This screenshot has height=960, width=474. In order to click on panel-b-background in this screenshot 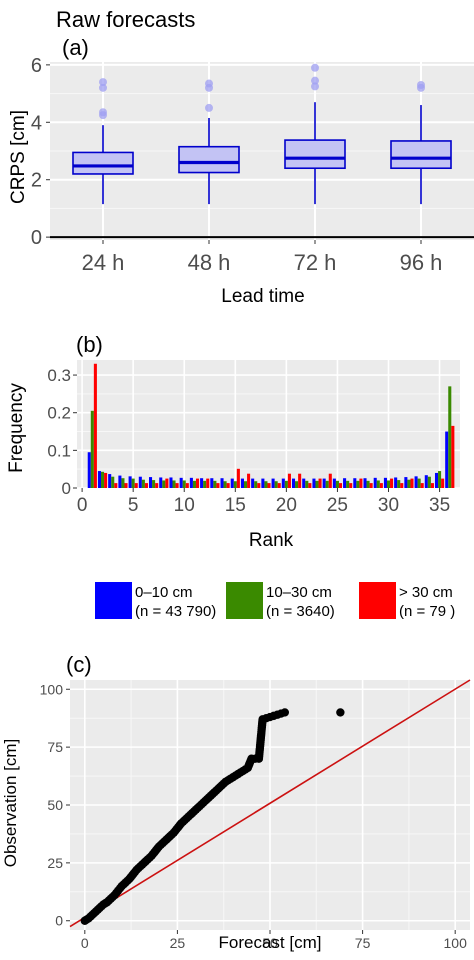, I will do `click(268, 424)`.